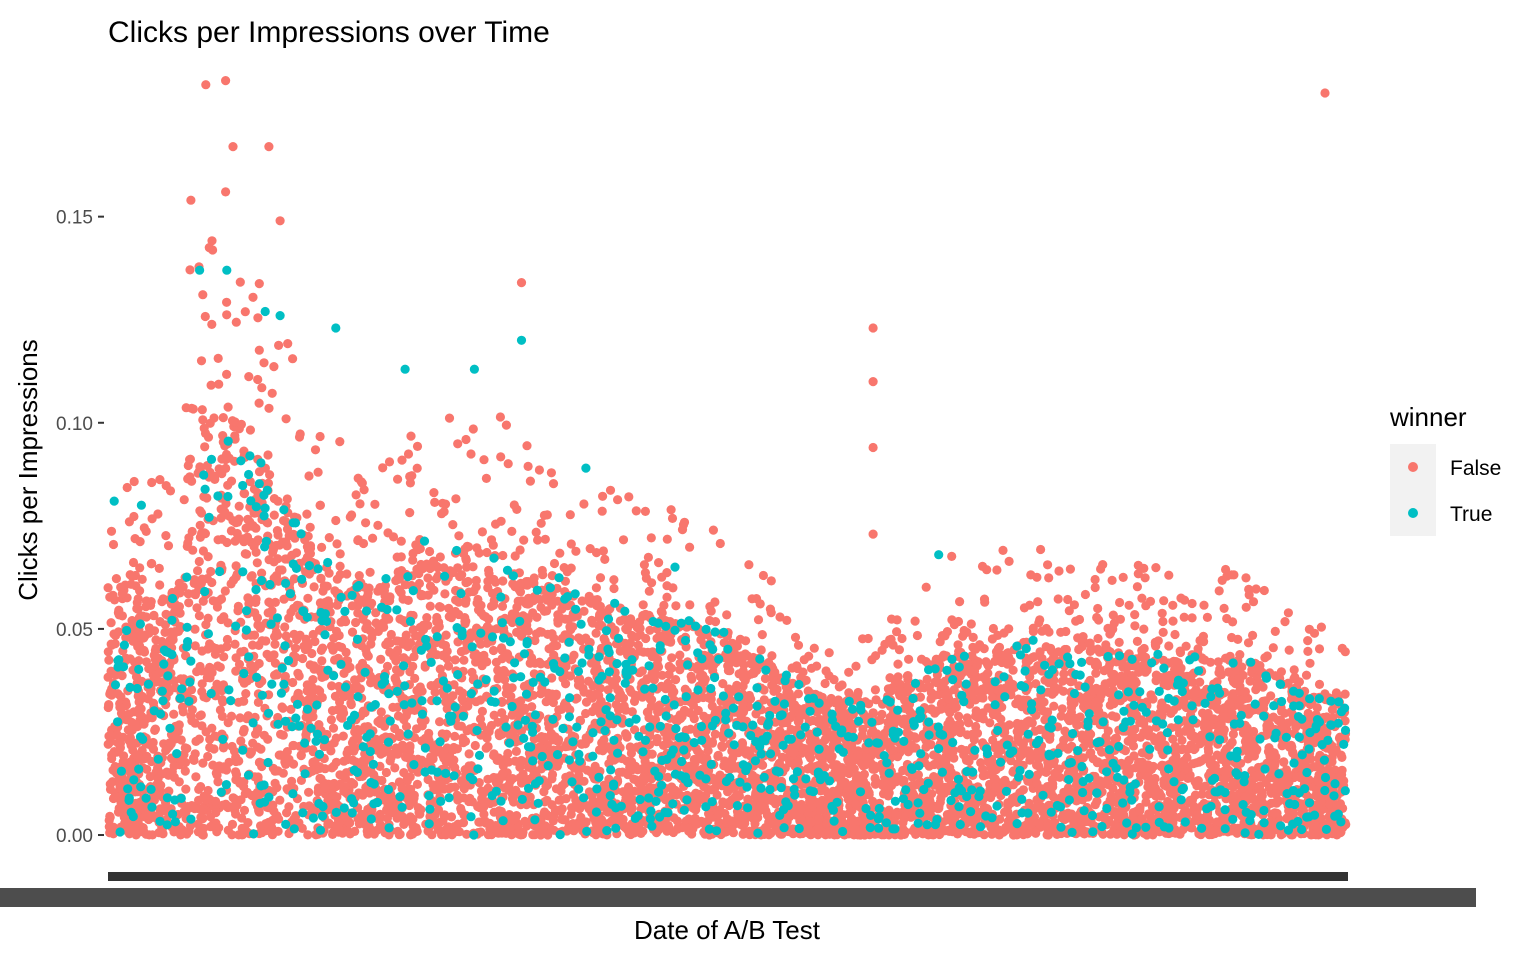 The image size is (1536, 960). I want to click on y-tick-label: 0.15, so click(74, 218).